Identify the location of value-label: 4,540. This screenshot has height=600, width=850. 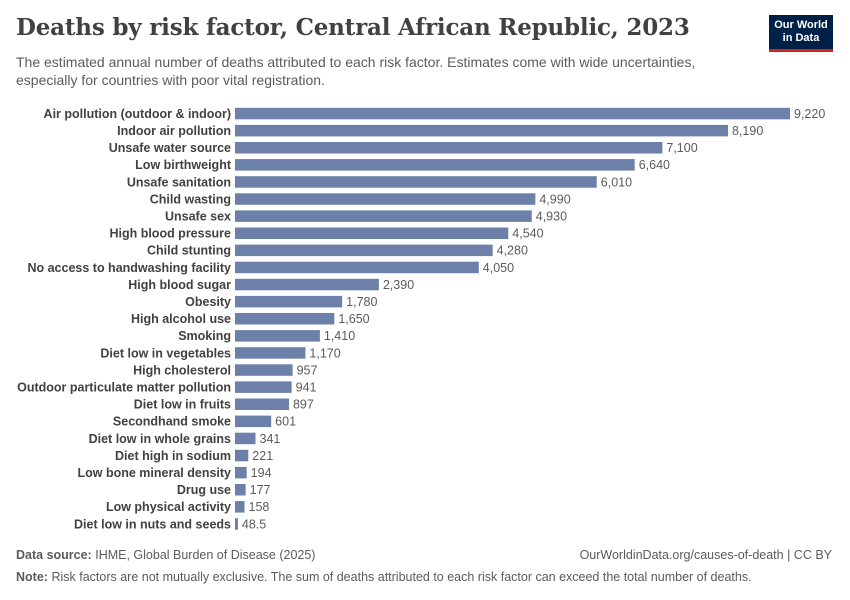
(527, 234).